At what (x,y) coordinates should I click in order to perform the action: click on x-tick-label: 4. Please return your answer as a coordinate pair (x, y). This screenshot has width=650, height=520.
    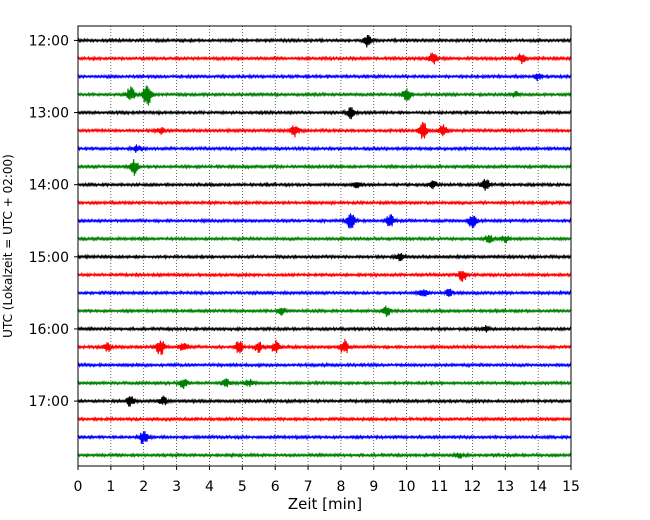
    Looking at the image, I should click on (209, 487).